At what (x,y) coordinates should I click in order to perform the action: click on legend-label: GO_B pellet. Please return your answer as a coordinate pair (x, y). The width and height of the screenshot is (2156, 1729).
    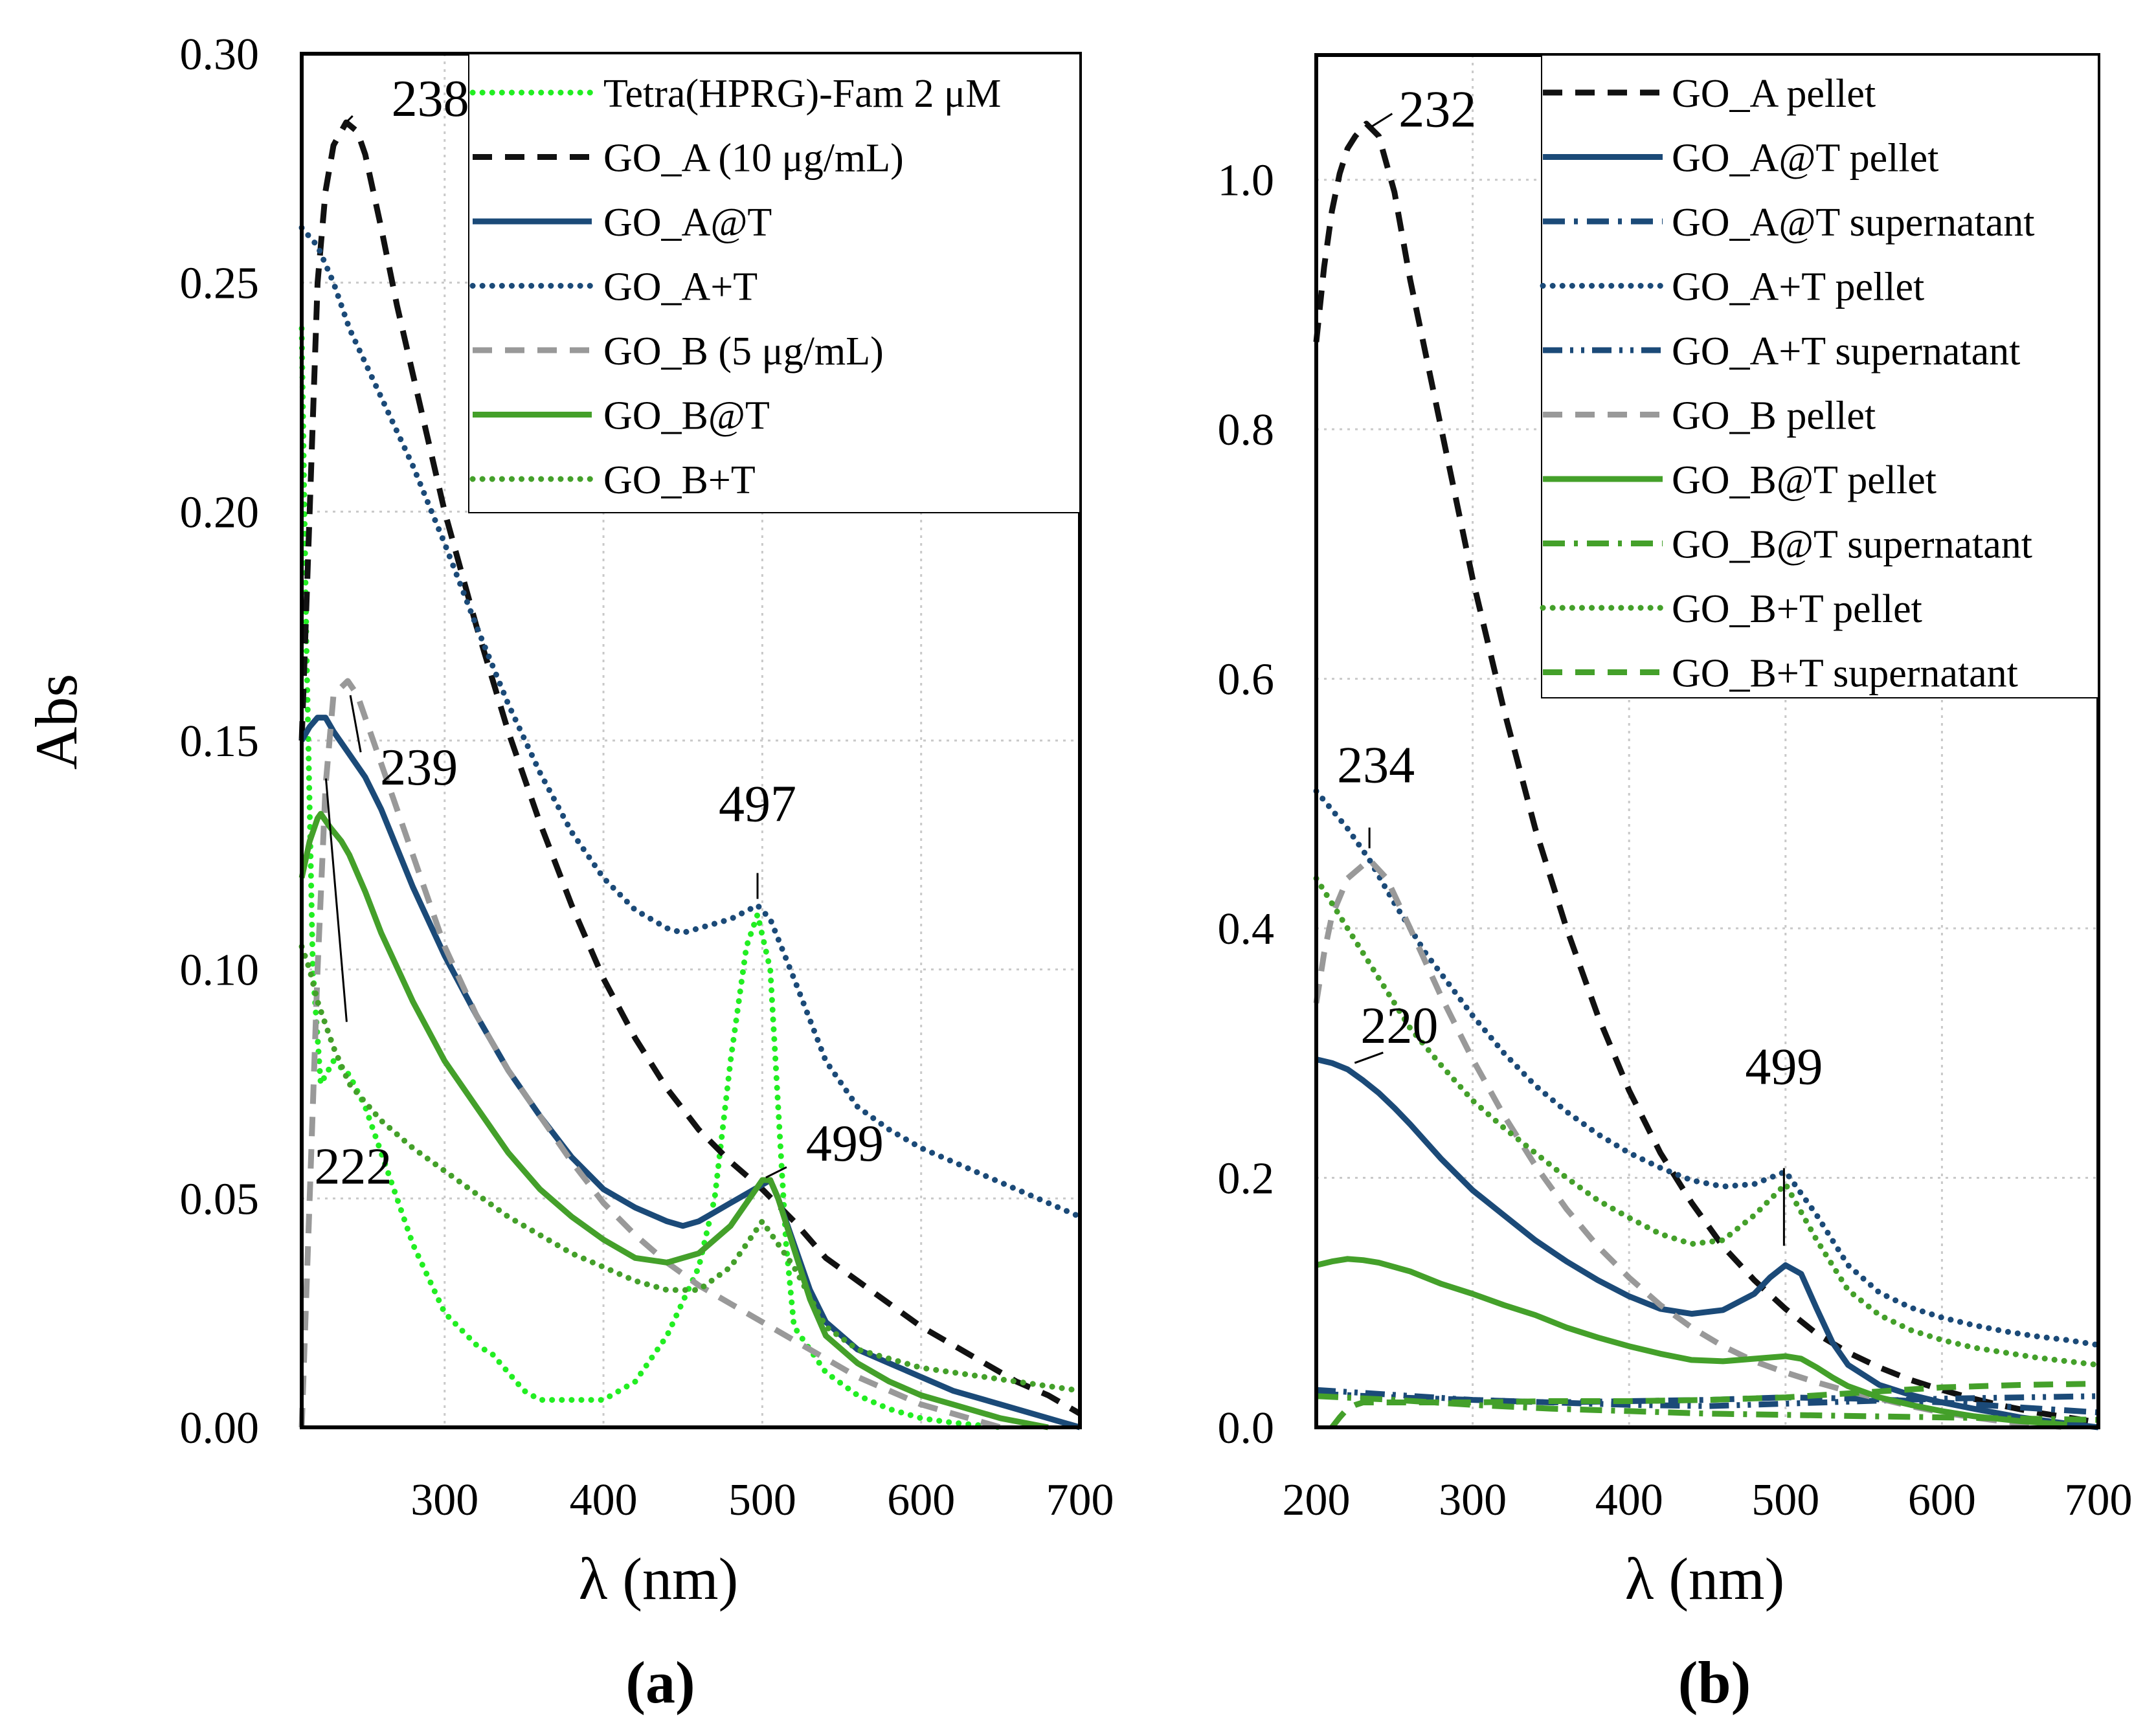
    Looking at the image, I should click on (1774, 416).